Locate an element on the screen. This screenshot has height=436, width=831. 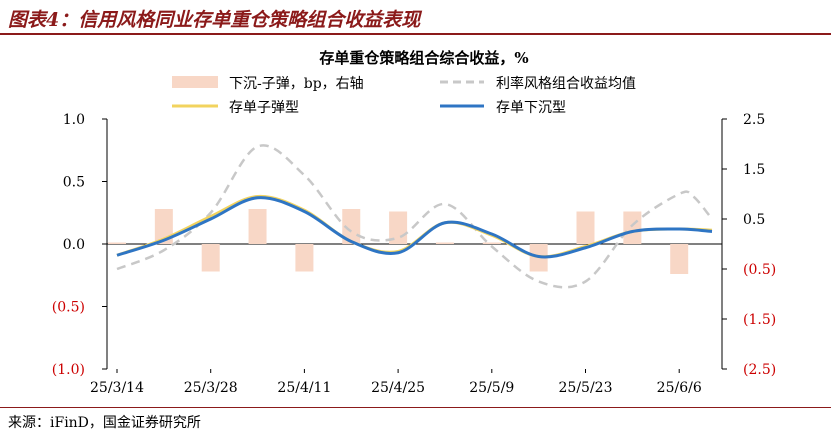
right-axis-tick-label: 0.5 is located at coordinates (754, 220).